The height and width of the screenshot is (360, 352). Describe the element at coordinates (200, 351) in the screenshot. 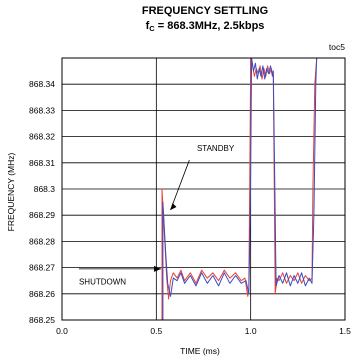

I see `x-axis-label: TIME (ms)` at that location.